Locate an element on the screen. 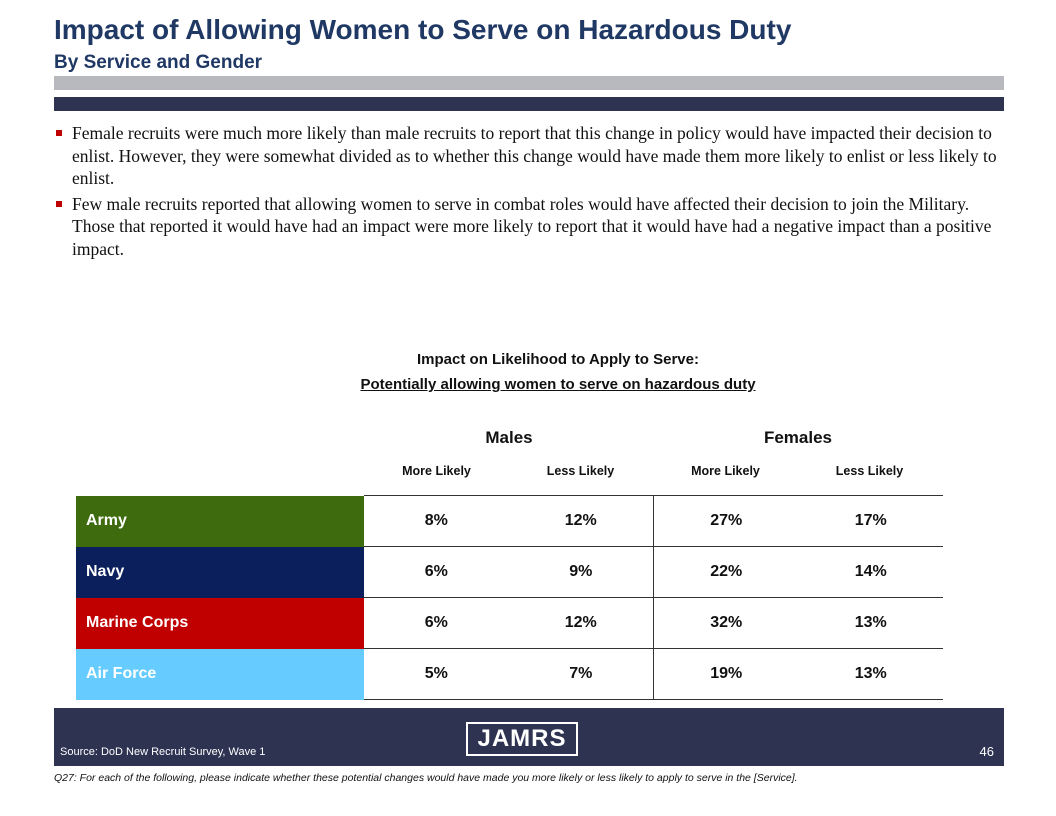  page-number: 46 is located at coordinates (986, 751).